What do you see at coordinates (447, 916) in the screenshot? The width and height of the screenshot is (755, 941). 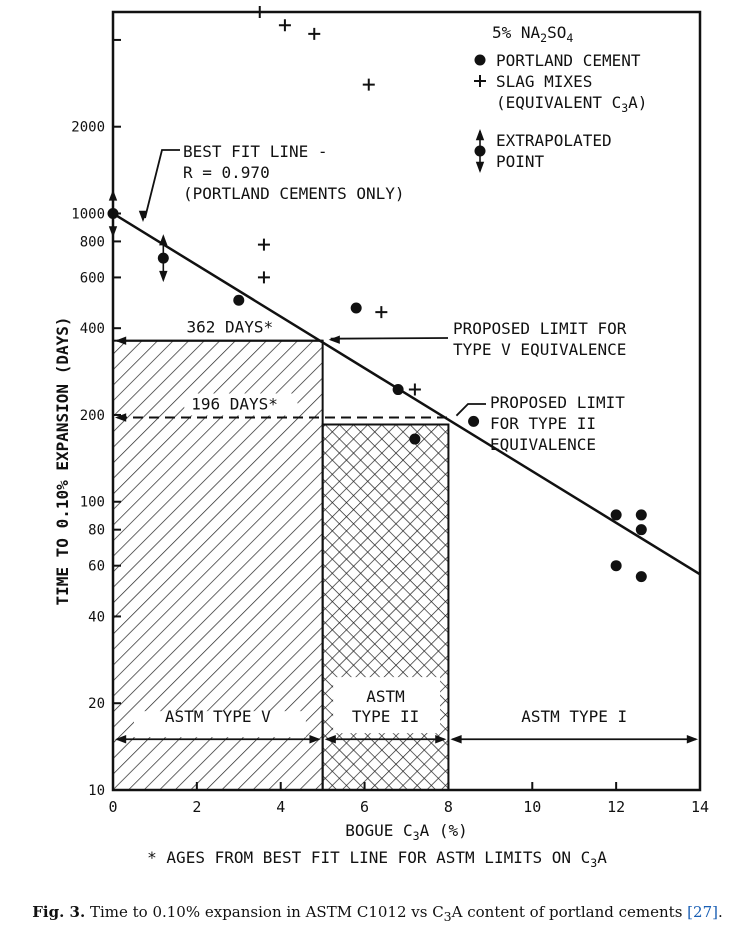 I see `caption-sub: 3` at bounding box center [447, 916].